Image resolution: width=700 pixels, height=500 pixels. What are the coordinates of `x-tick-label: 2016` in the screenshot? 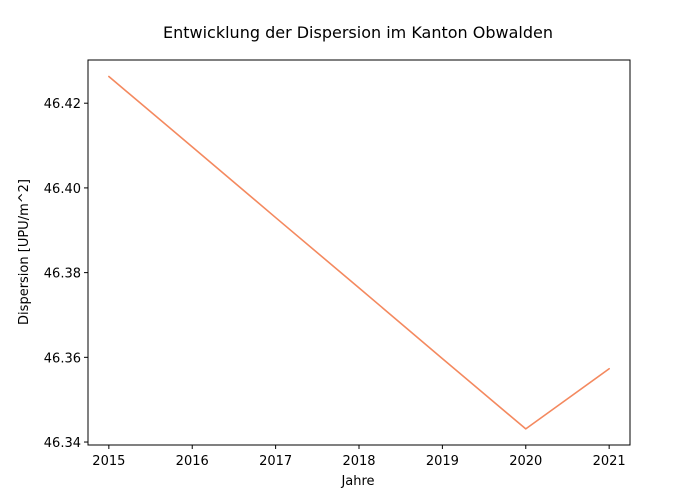 It's located at (192, 461).